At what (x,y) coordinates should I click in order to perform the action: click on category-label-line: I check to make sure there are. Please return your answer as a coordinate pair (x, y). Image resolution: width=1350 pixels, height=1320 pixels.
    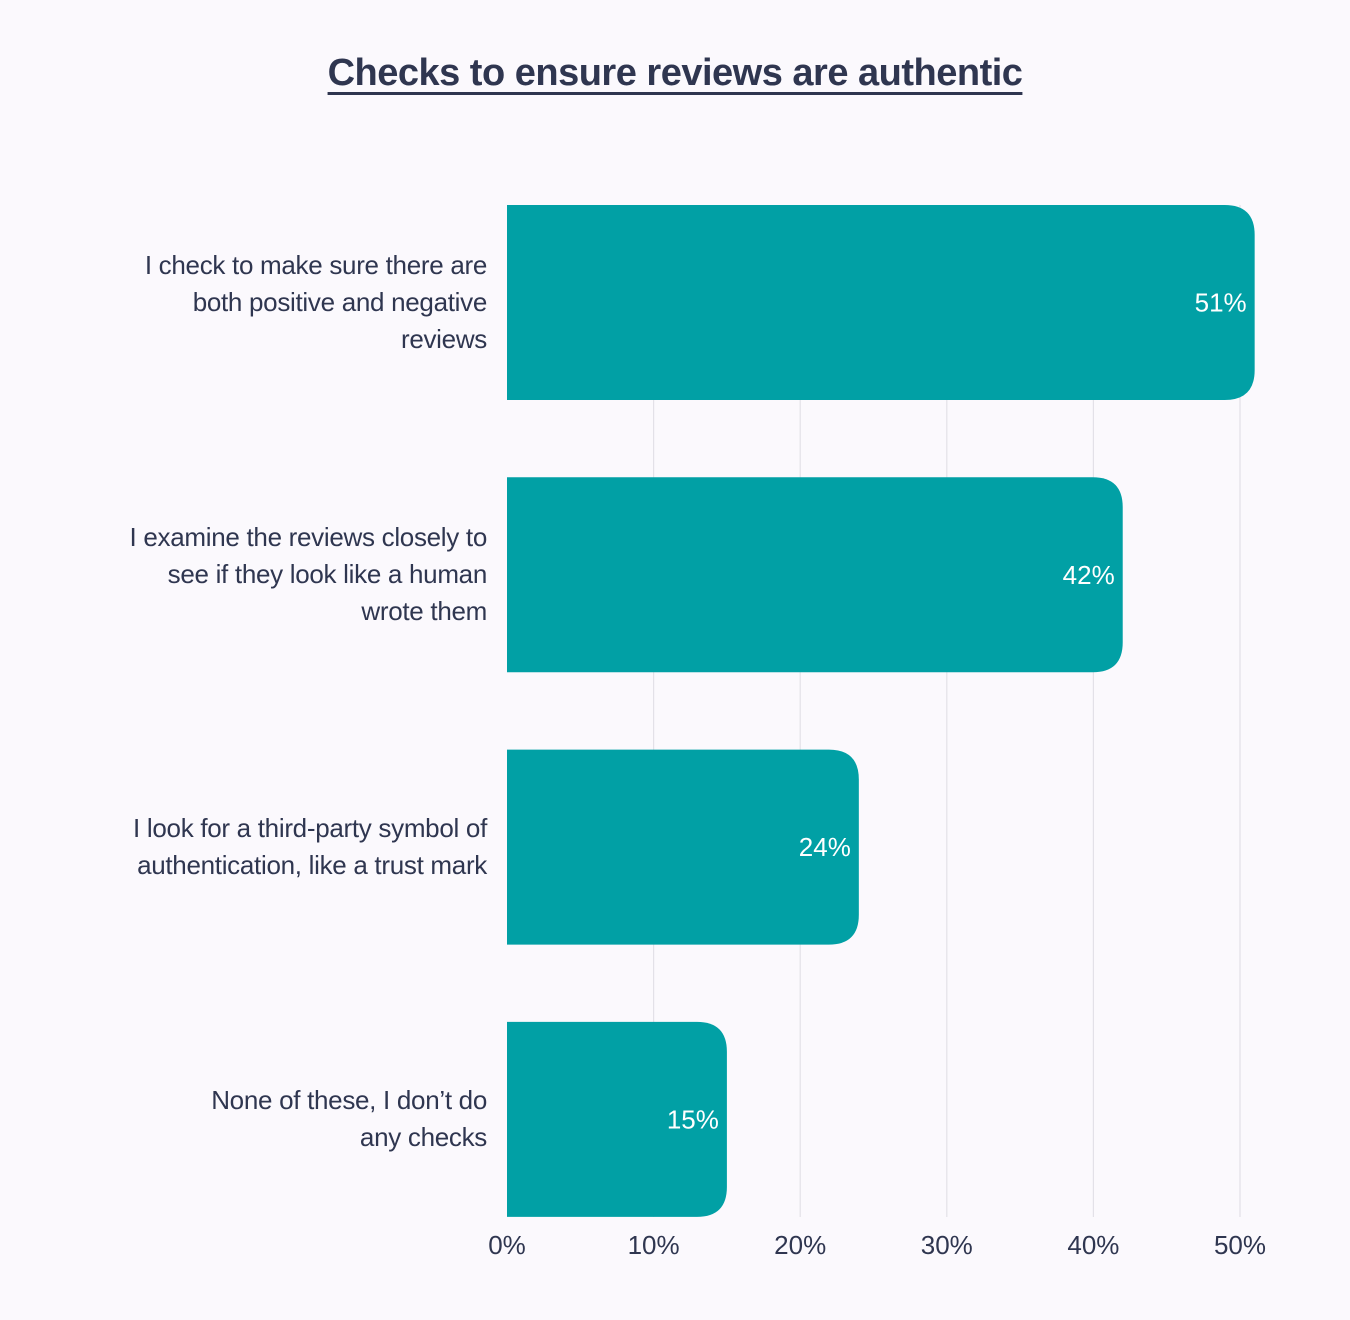
    Looking at the image, I should click on (315, 265).